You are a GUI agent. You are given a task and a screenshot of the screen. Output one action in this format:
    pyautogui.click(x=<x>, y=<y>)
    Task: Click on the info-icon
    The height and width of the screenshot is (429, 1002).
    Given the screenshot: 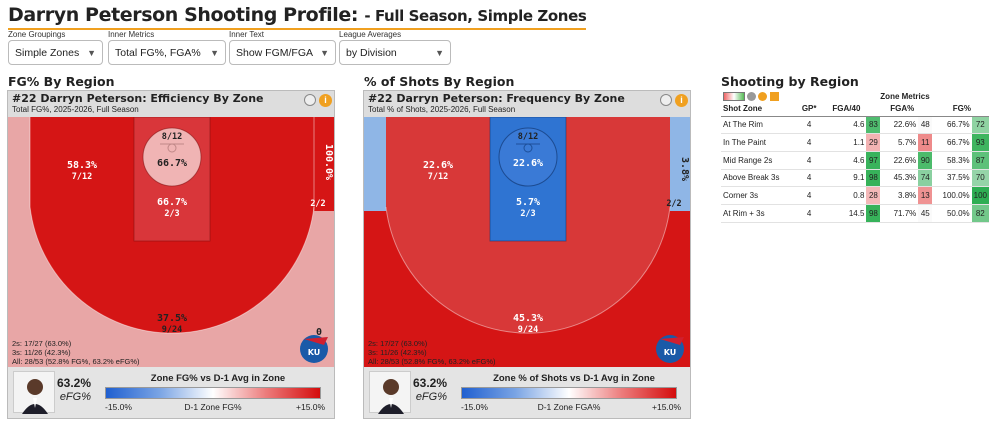 What is the action you would take?
    pyautogui.click(x=763, y=96)
    